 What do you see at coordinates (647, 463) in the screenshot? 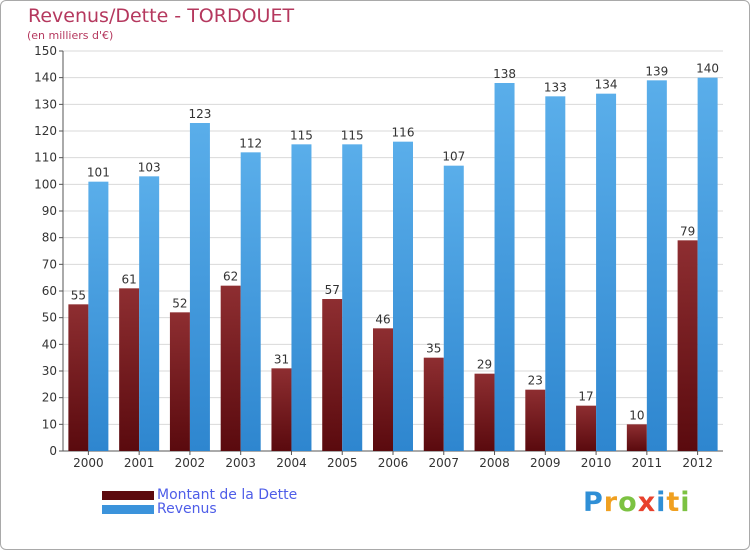
I see `x-tick-label: 2011` at bounding box center [647, 463].